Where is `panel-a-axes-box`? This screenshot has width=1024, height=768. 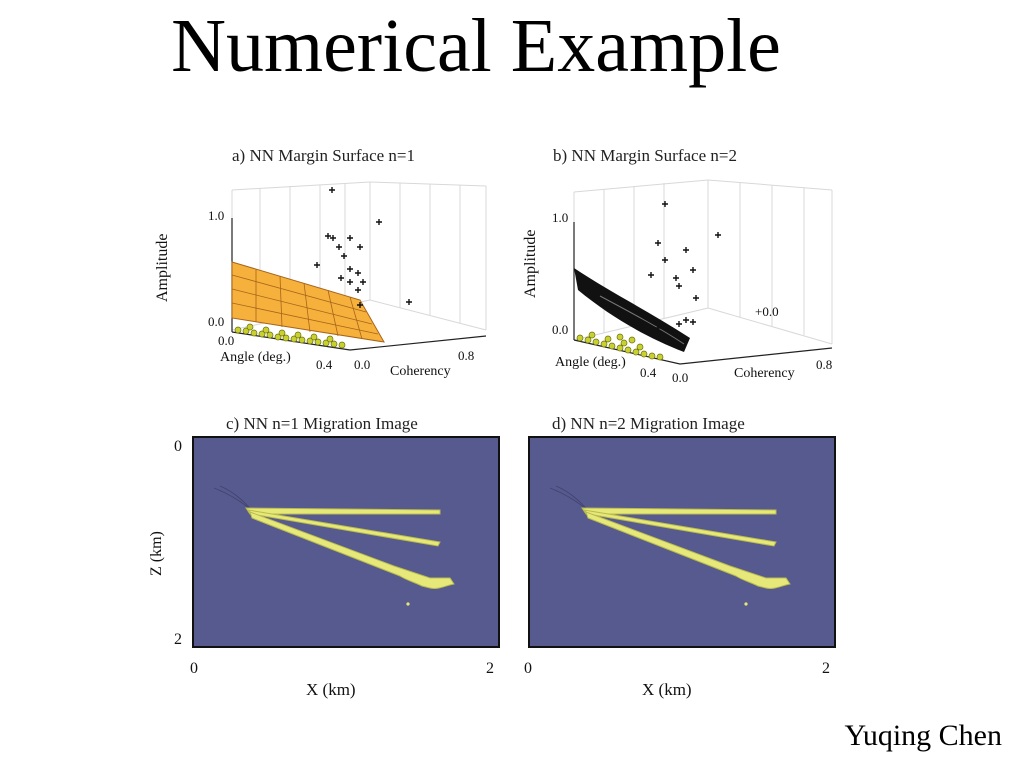
panel-a-axes-box is located at coordinates (359, 256).